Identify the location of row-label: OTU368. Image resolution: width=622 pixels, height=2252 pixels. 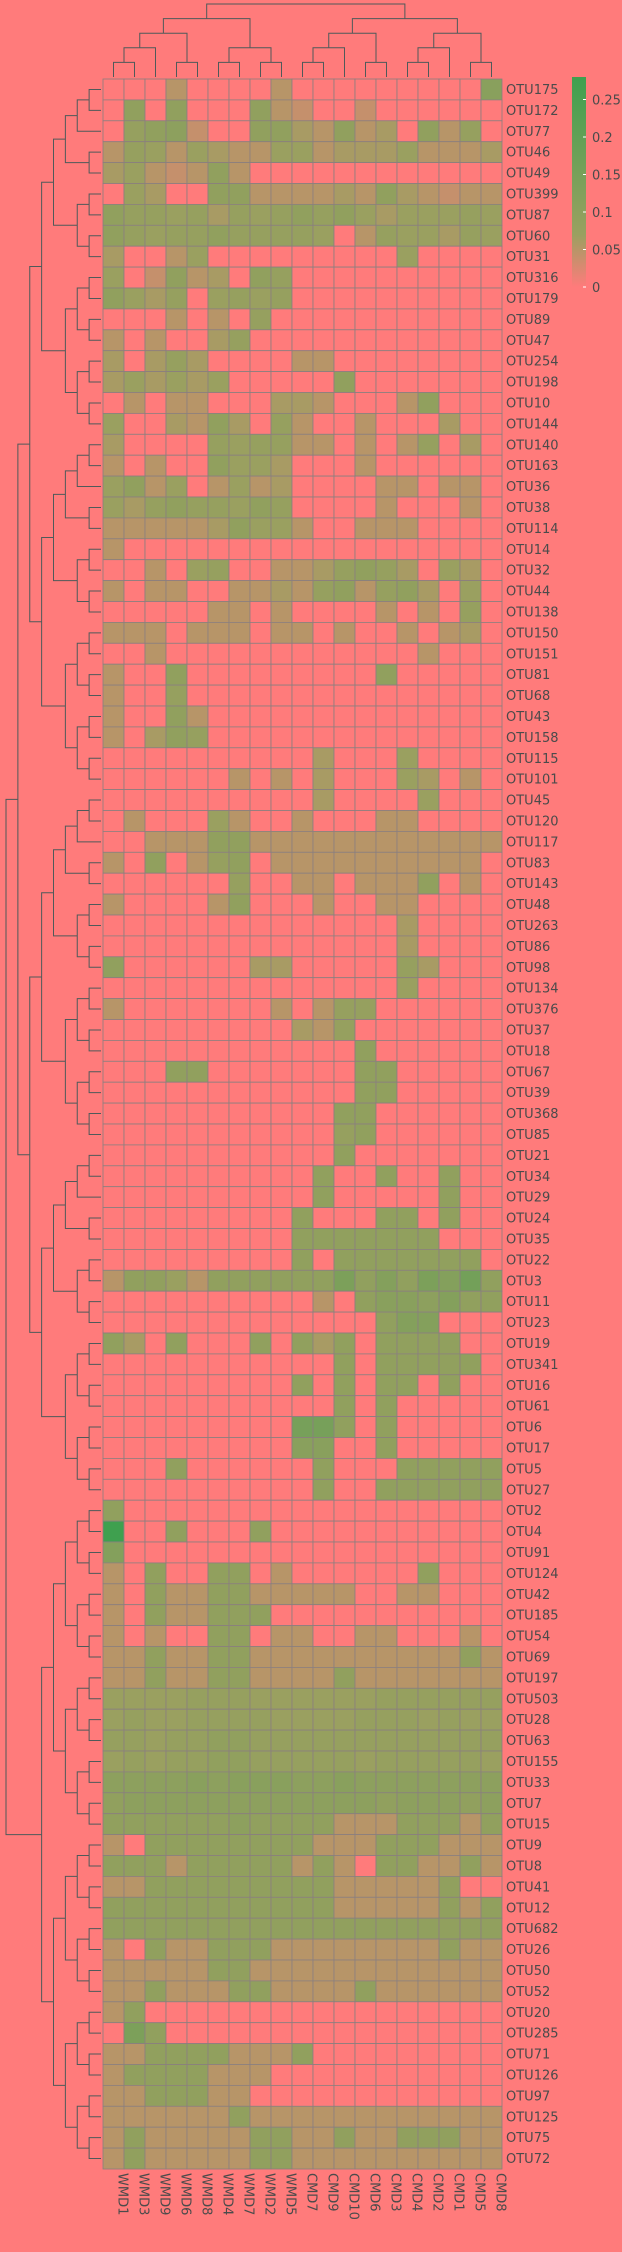
(532, 1114).